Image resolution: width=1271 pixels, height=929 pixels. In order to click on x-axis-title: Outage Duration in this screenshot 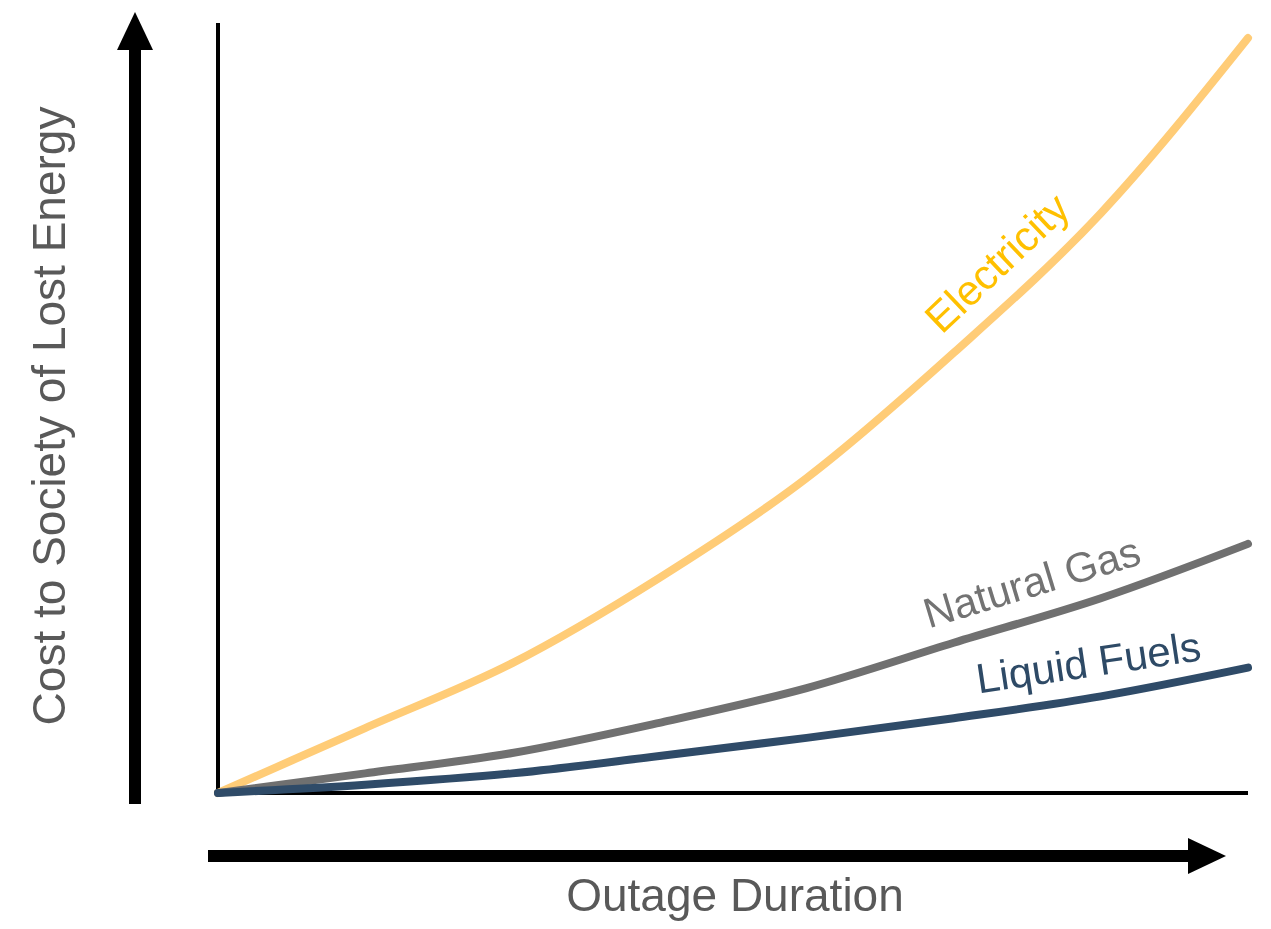, I will do `click(735, 895)`.